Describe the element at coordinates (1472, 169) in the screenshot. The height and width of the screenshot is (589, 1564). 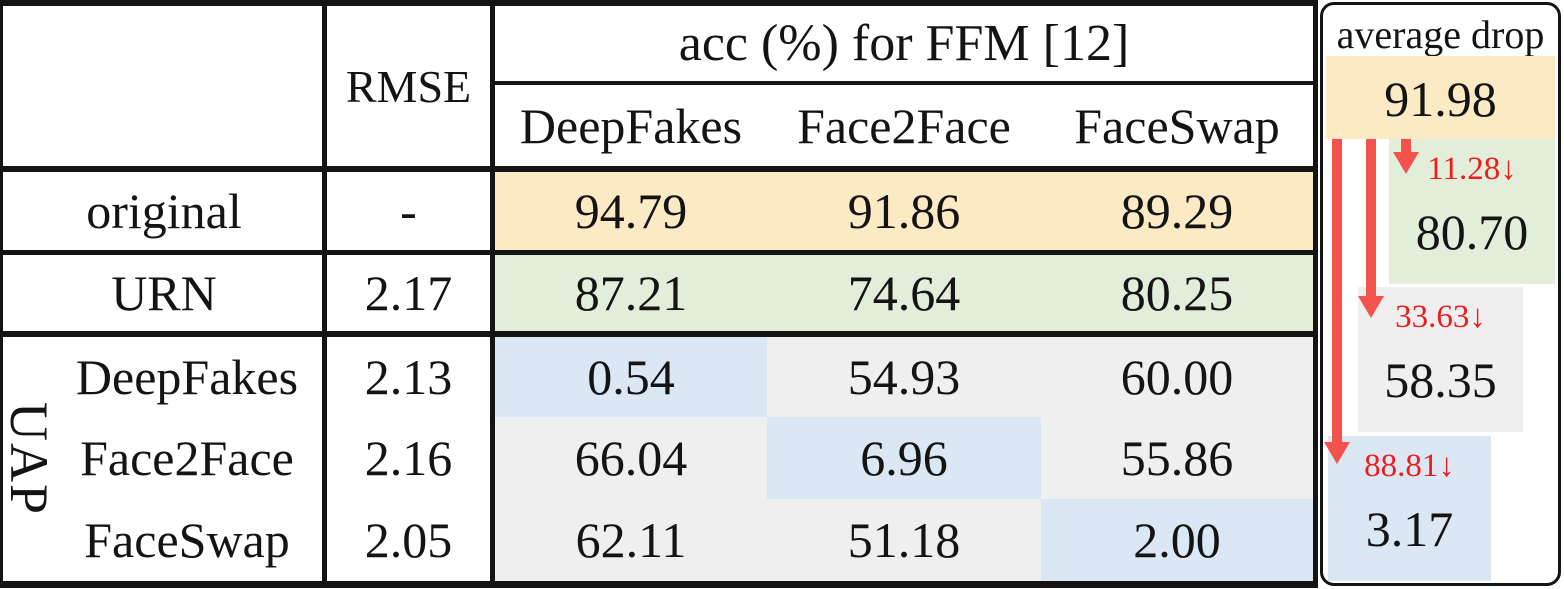
I see `drop-amount: 11.28↓` at that location.